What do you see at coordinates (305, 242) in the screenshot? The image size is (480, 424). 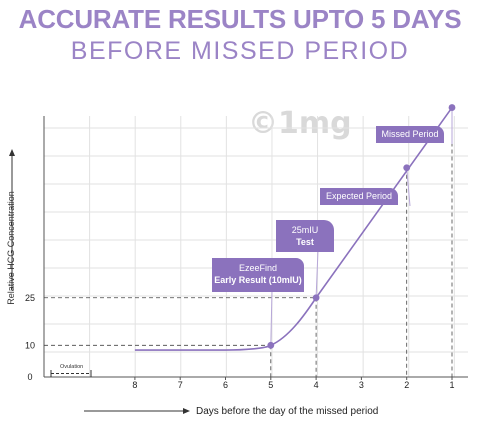 I see `callout-25miu-line2: Test` at bounding box center [305, 242].